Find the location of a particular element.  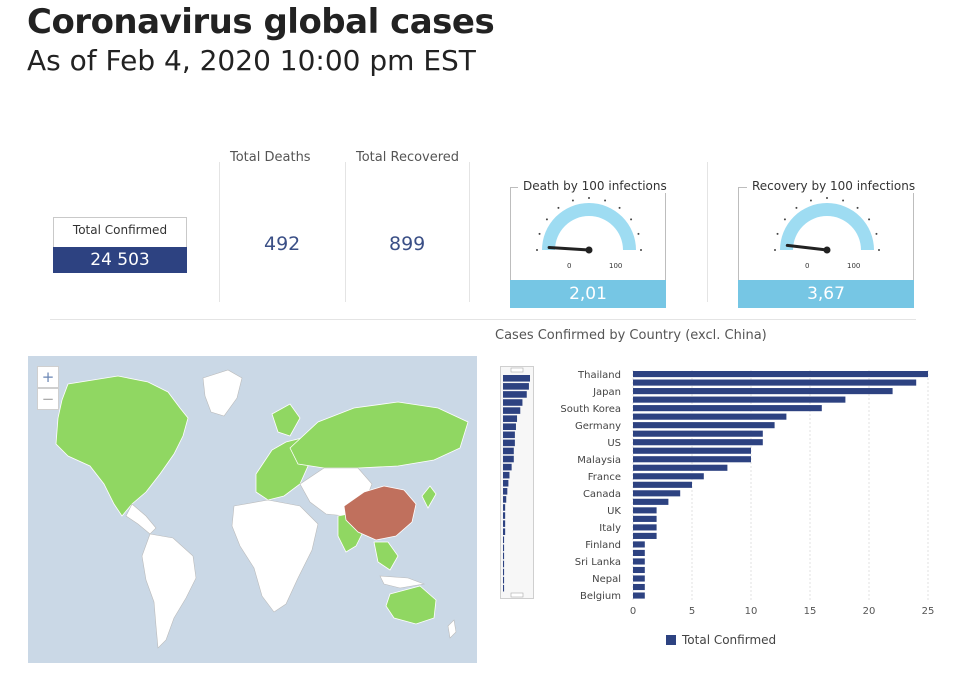

category-label: US is located at coordinates (614, 443).